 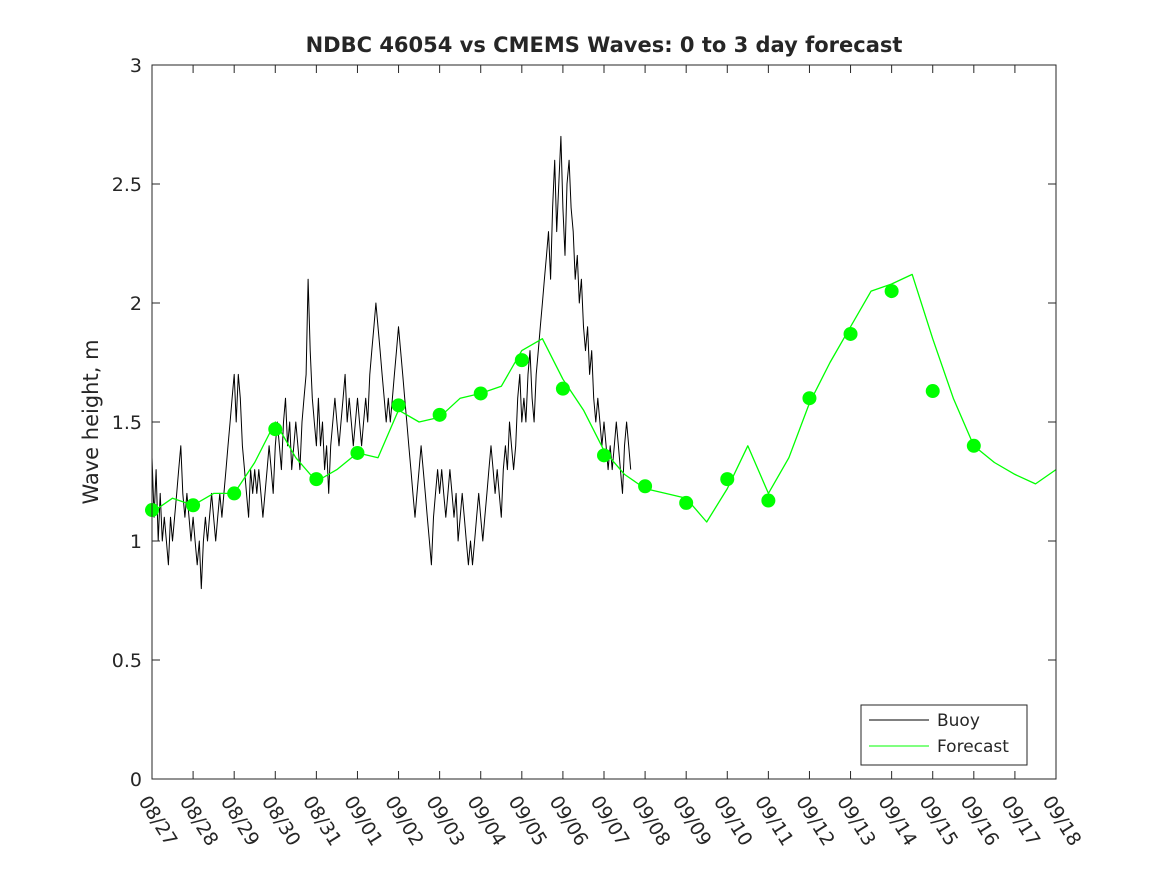 What do you see at coordinates (136, 542) in the screenshot?
I see `y-tick-label: 1` at bounding box center [136, 542].